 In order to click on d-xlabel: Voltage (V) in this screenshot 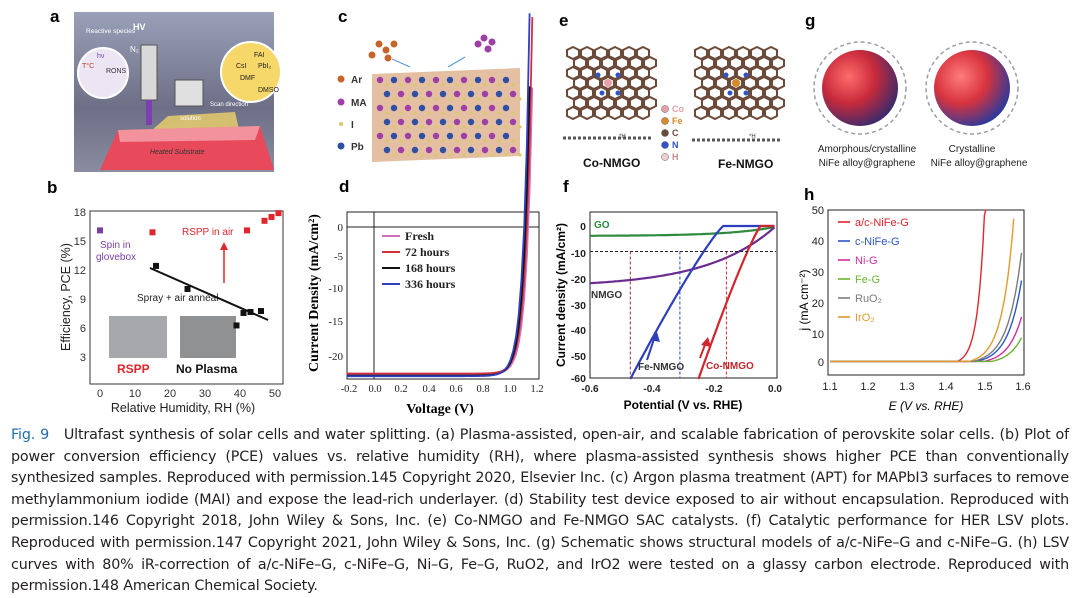, I will do `click(440, 409)`.